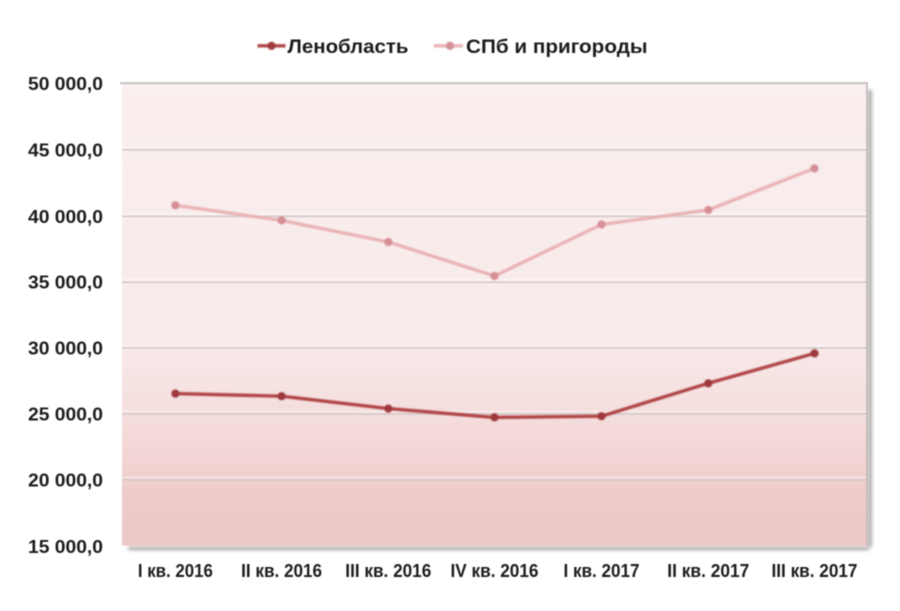 This screenshot has width=900, height=611. What do you see at coordinates (65, 547) in the screenshot?
I see `svg-text: 15 000,0` at bounding box center [65, 547].